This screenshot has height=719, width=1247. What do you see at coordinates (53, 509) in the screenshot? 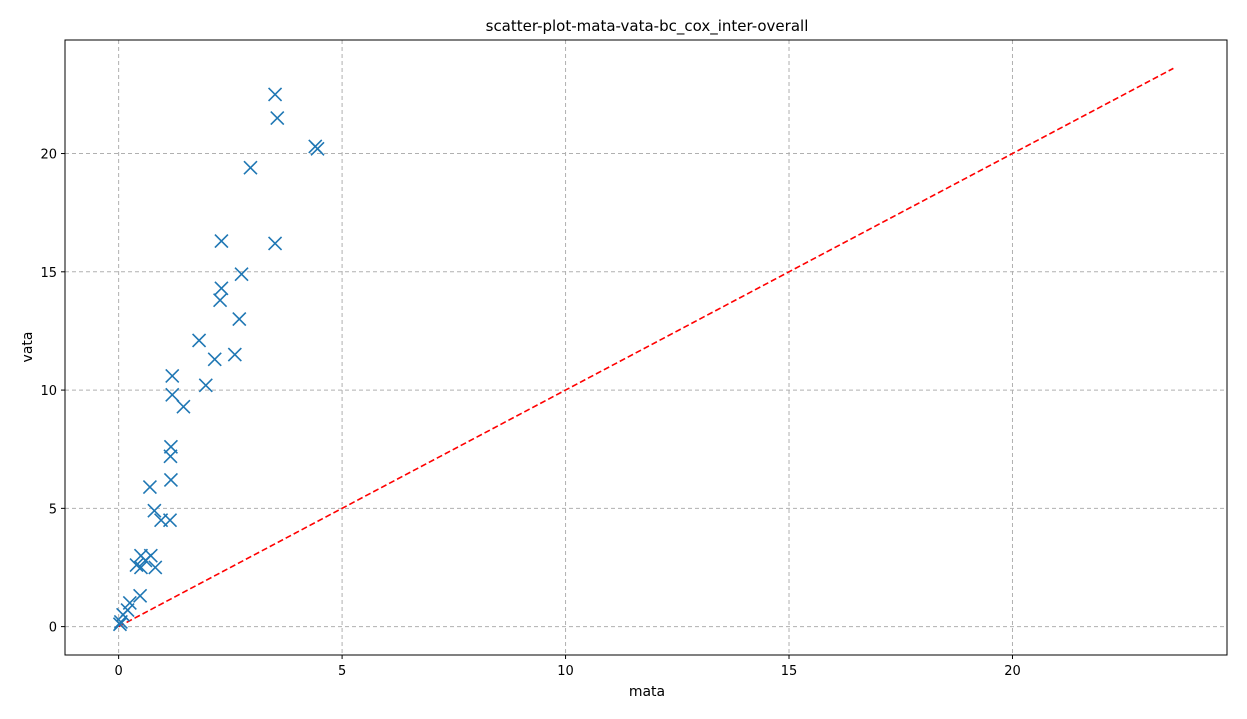
I see `y-tick-label: 5` at bounding box center [53, 509].